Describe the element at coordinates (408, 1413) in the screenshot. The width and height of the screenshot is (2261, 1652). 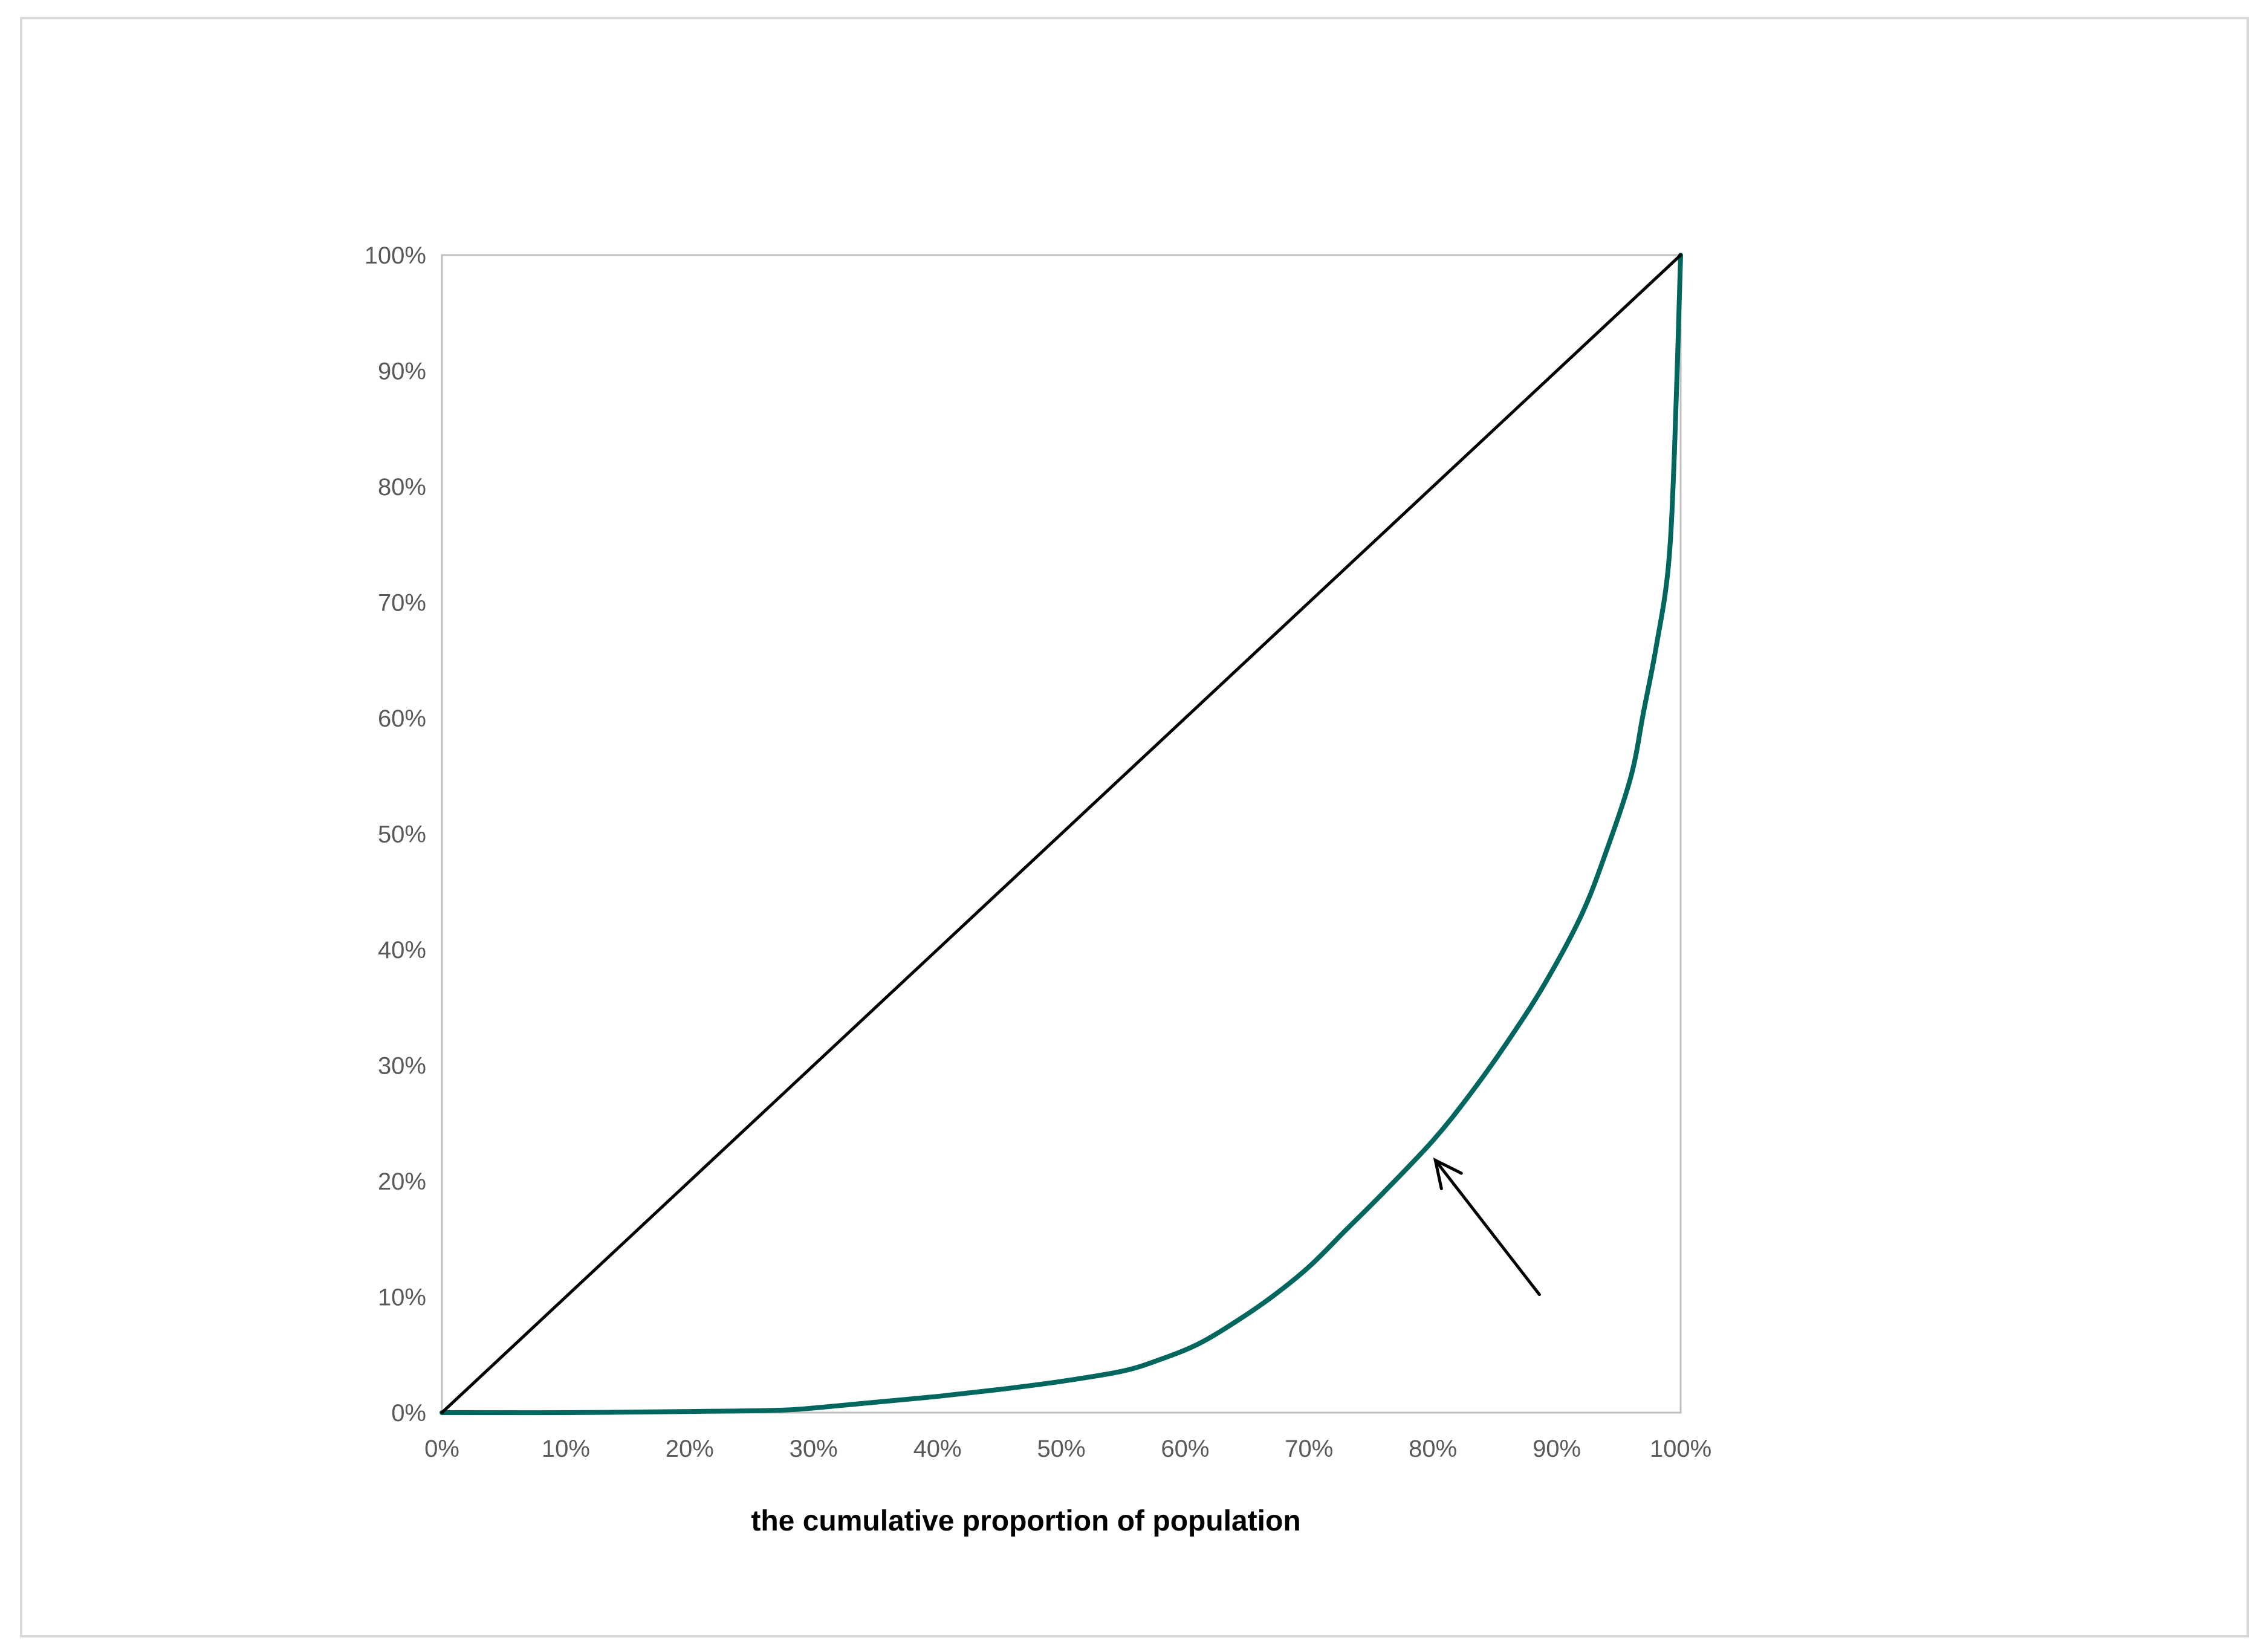
I see `y-tick-label: 0%` at that location.